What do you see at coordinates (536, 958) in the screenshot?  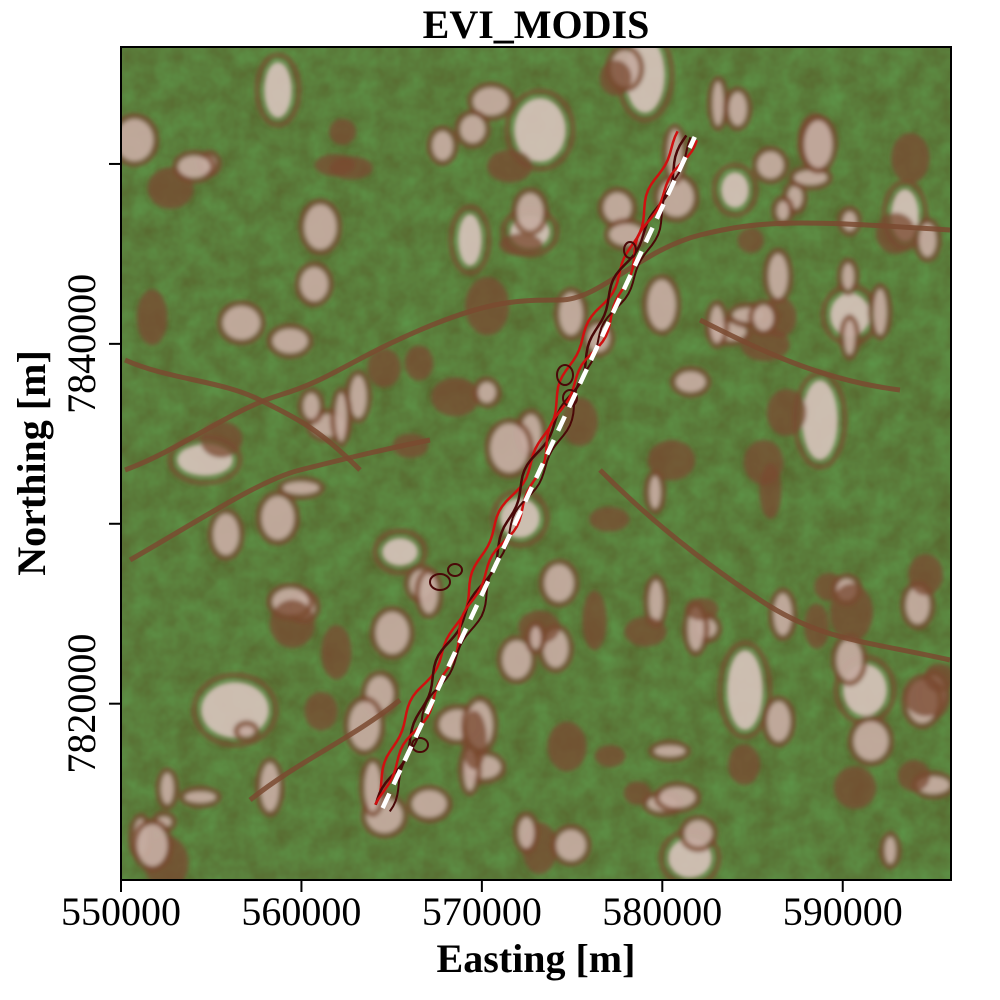 I see `x-axis-label: Easting [m]` at bounding box center [536, 958].